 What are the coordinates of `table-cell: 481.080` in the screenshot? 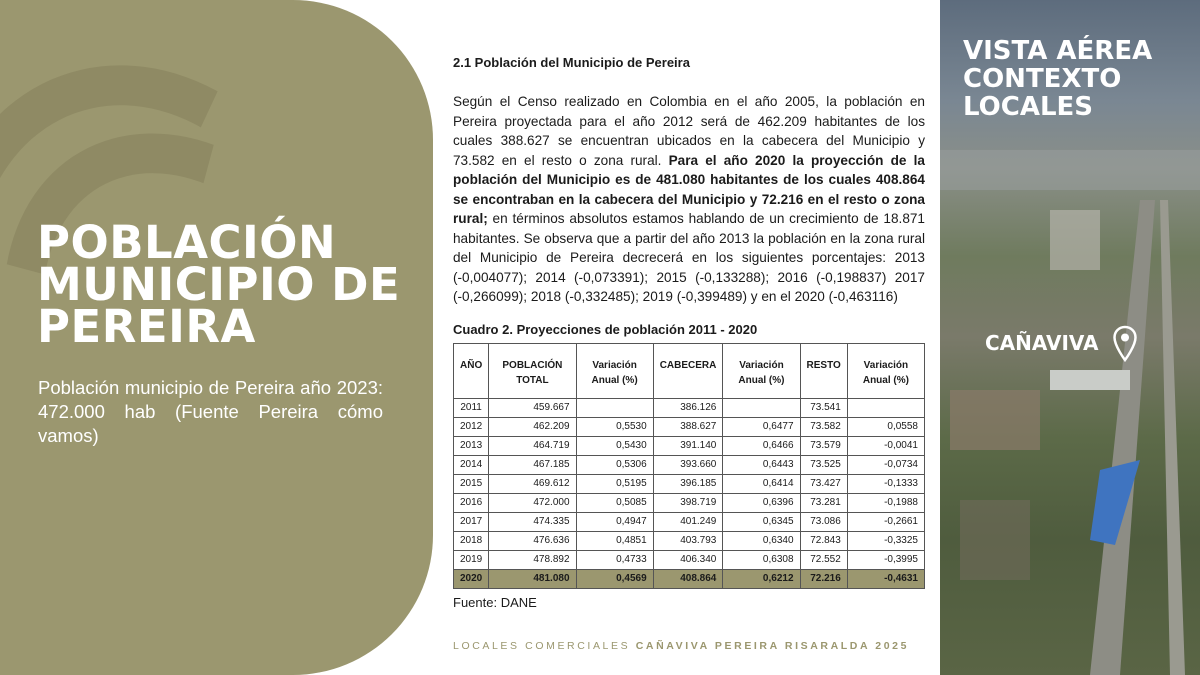 It's located at (532, 578).